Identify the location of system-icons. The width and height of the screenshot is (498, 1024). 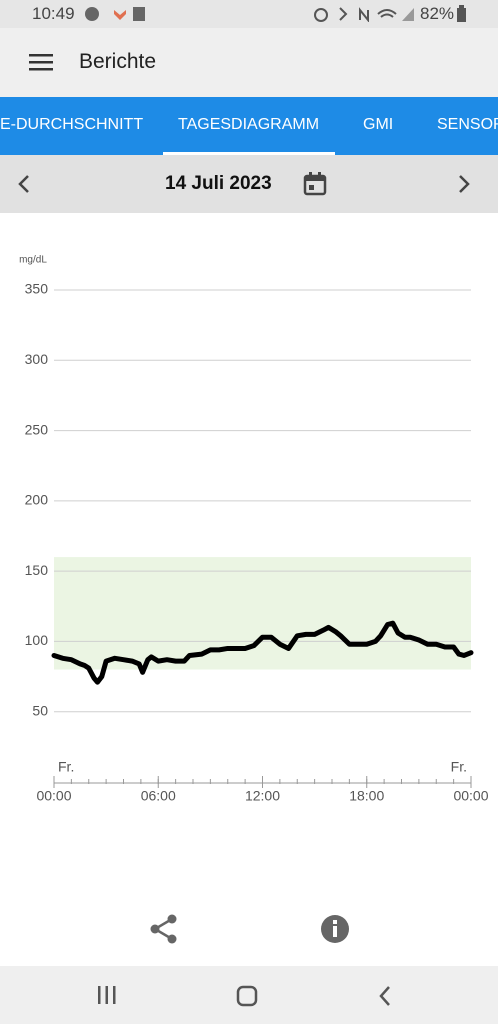
(364, 14).